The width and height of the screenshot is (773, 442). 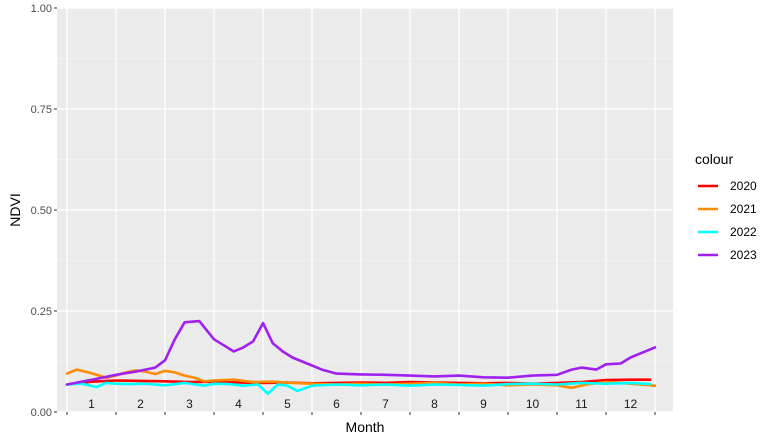 I want to click on legend-label-2021: 2021, so click(x=743, y=209).